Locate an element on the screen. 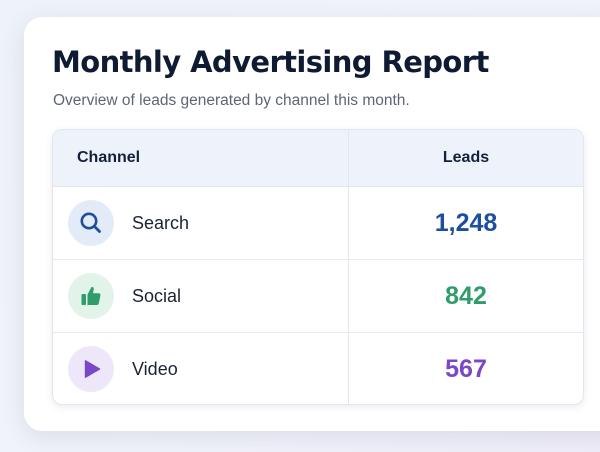 The image size is (600, 452). search-icon is located at coordinates (91, 223).